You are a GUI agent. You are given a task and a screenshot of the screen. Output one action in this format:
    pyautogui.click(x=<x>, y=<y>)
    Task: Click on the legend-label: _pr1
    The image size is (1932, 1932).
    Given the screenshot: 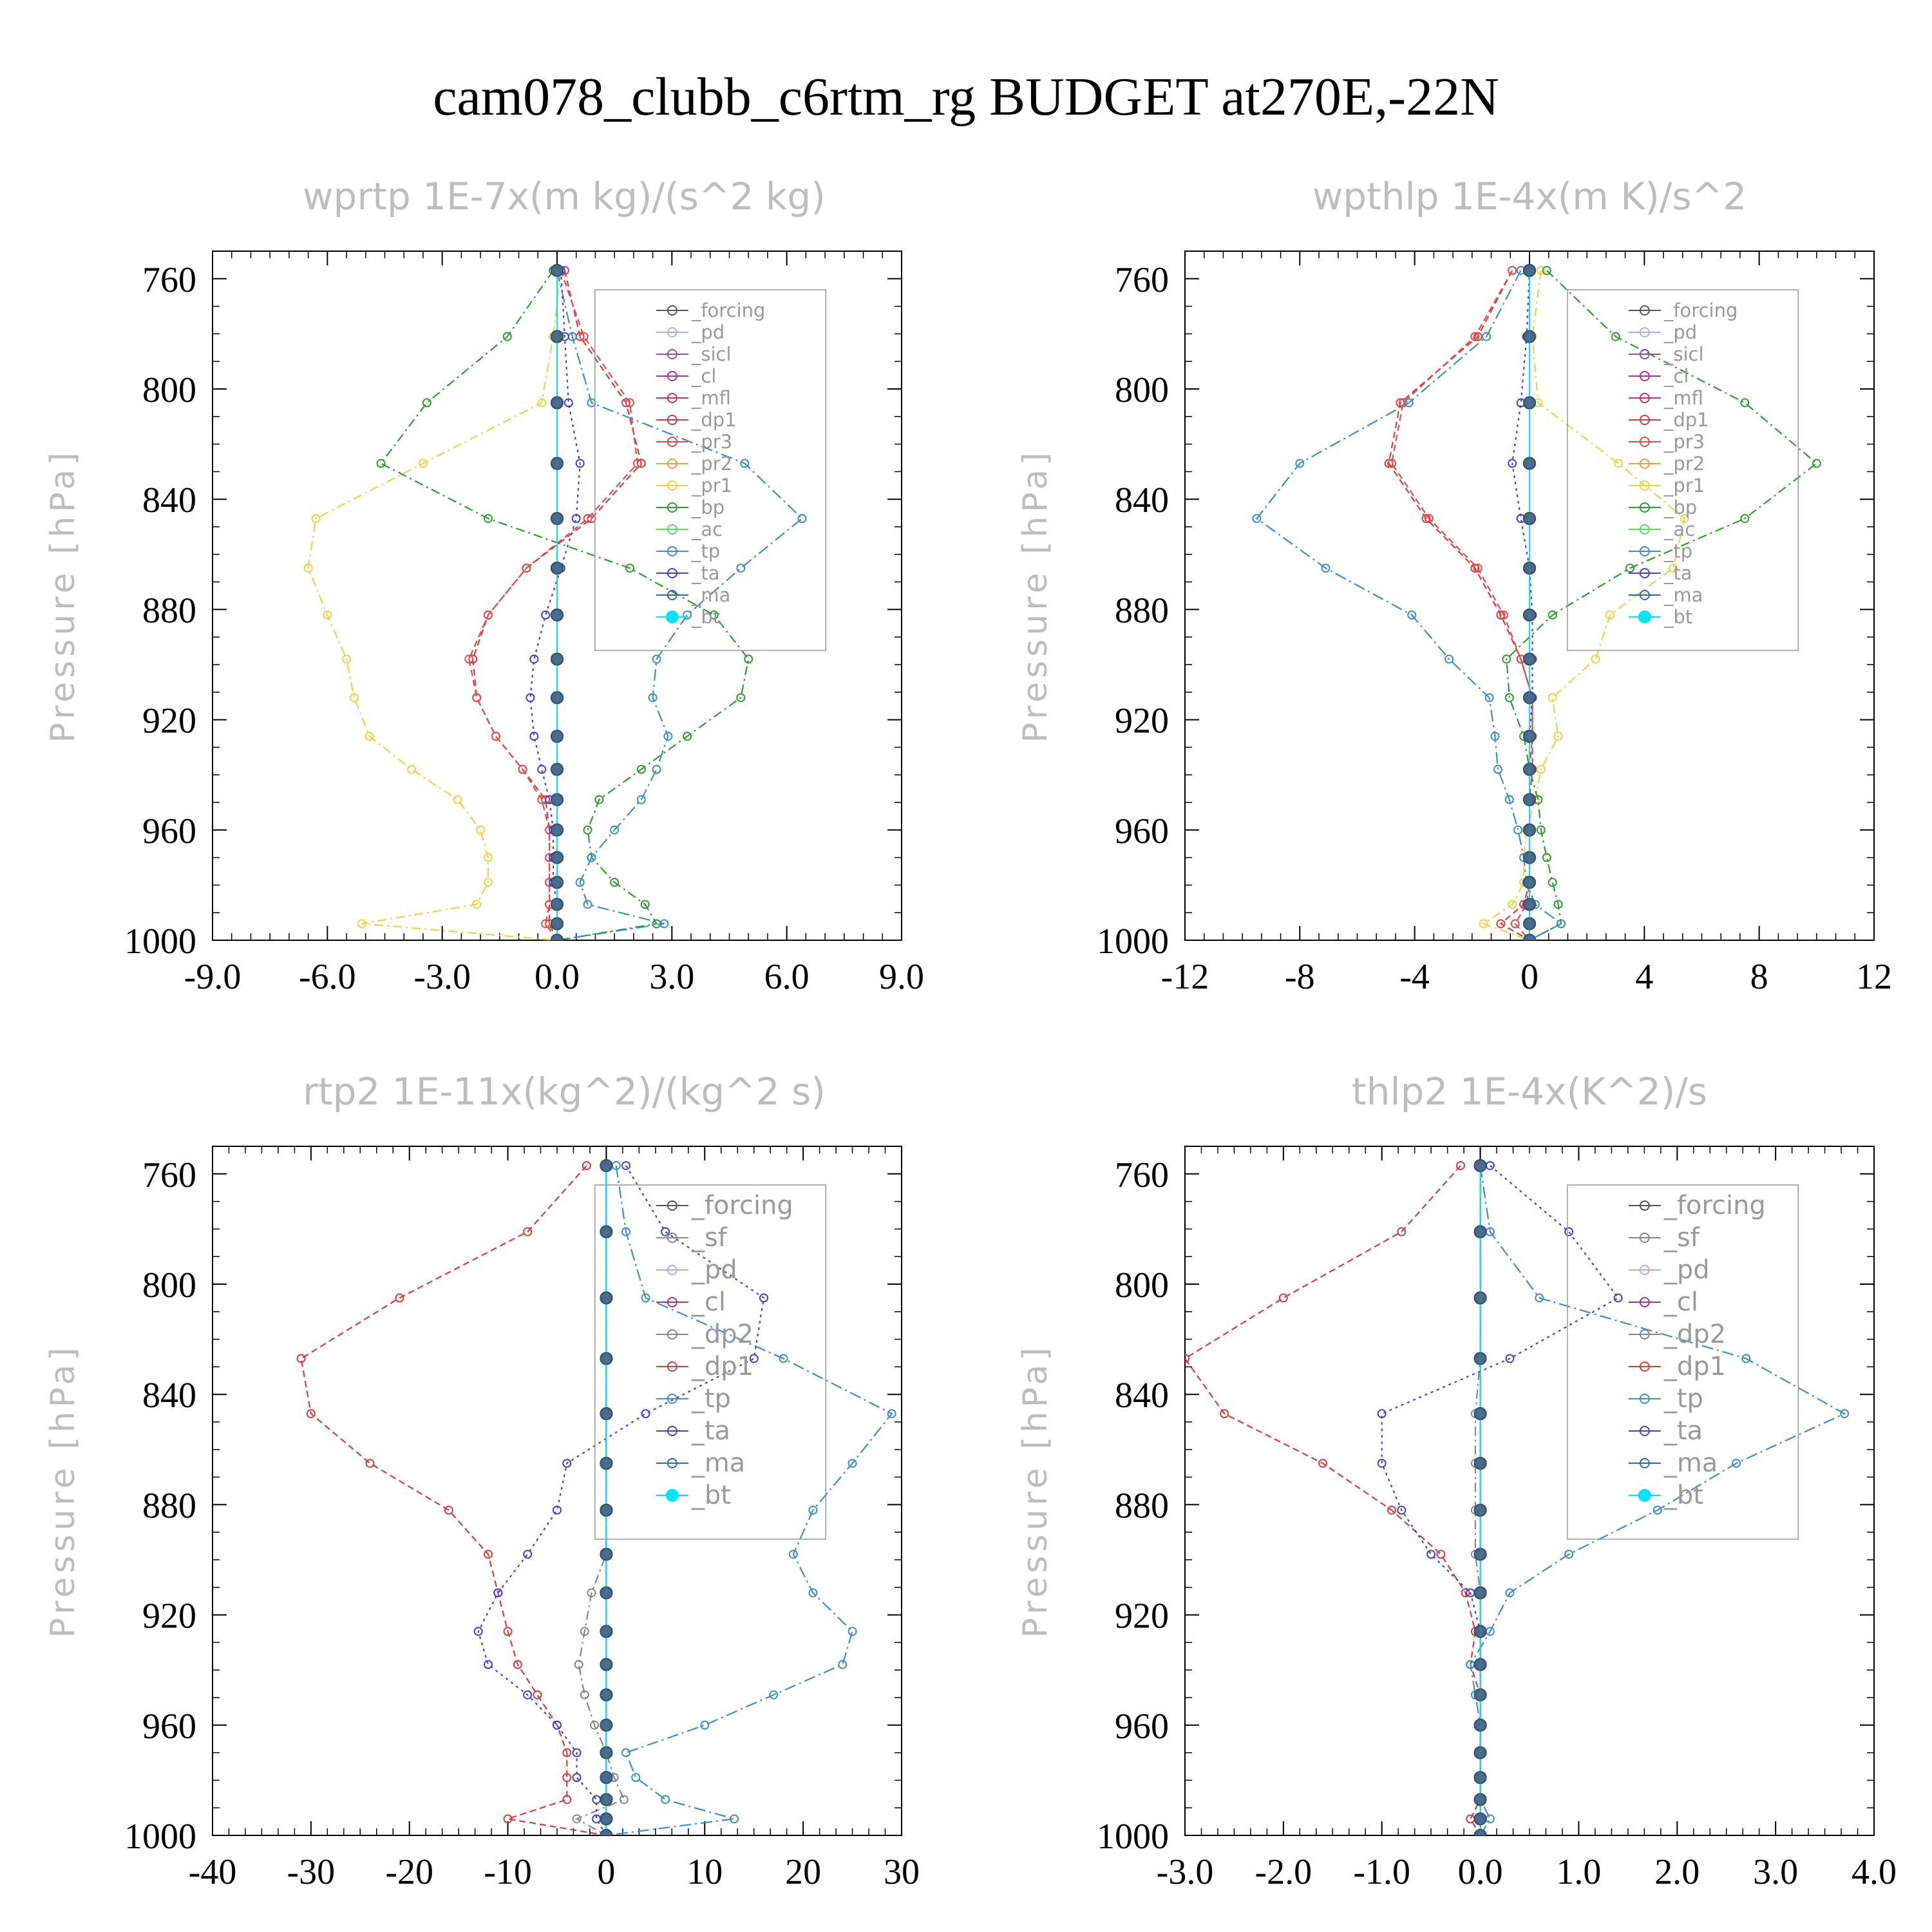 What is the action you would take?
    pyautogui.click(x=712, y=486)
    